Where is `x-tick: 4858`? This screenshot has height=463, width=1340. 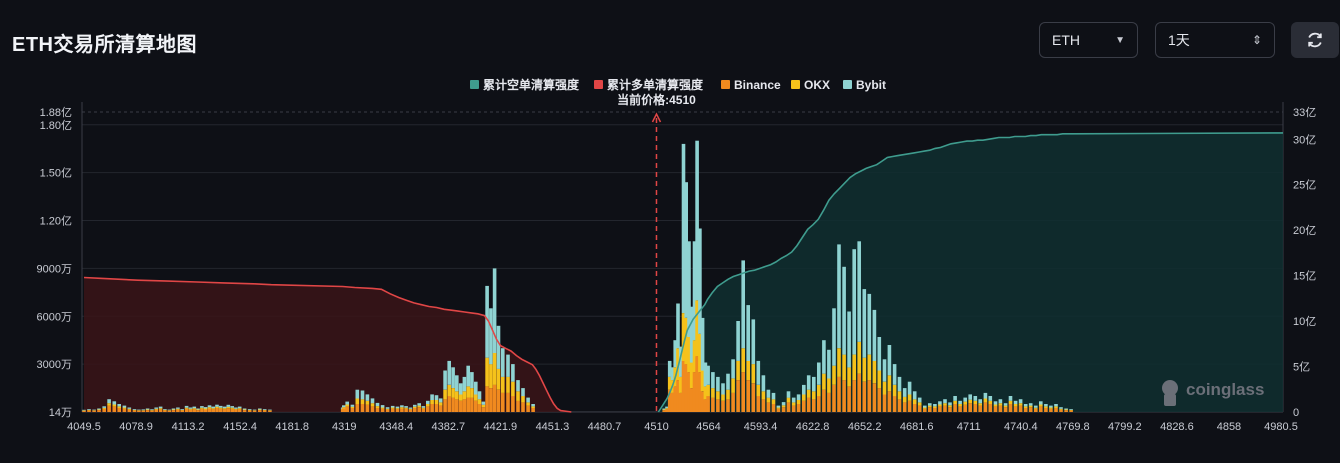 x-tick: 4858 is located at coordinates (1229, 427).